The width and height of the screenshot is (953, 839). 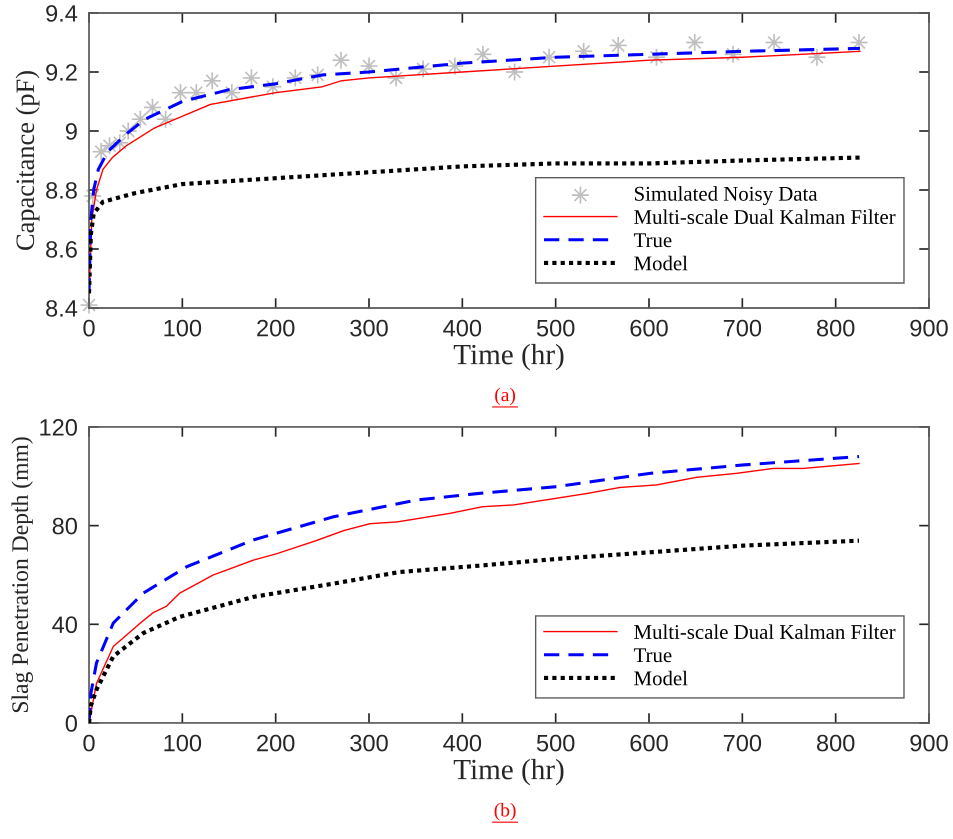 What do you see at coordinates (64, 526) in the screenshot?
I see `y-tick-label: 80` at bounding box center [64, 526].